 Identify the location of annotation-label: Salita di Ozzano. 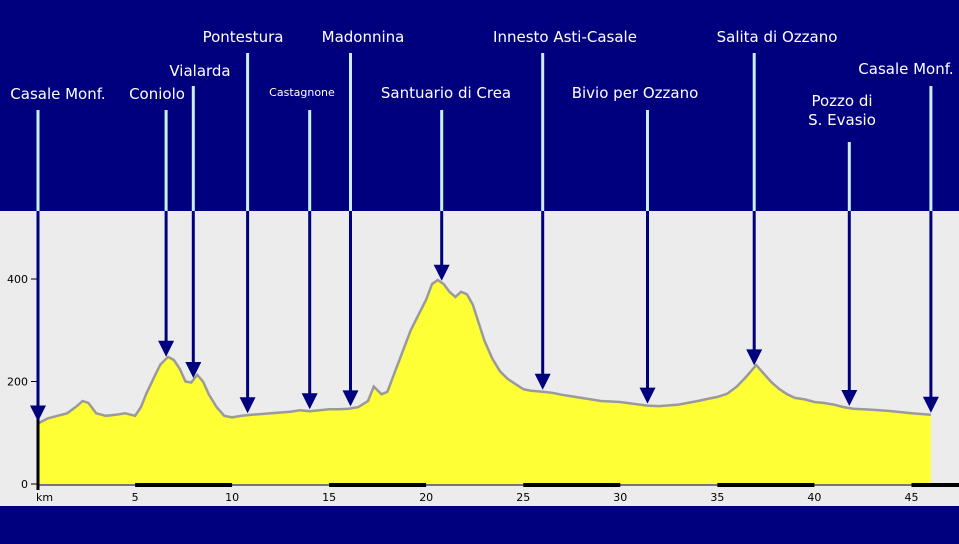
(777, 37).